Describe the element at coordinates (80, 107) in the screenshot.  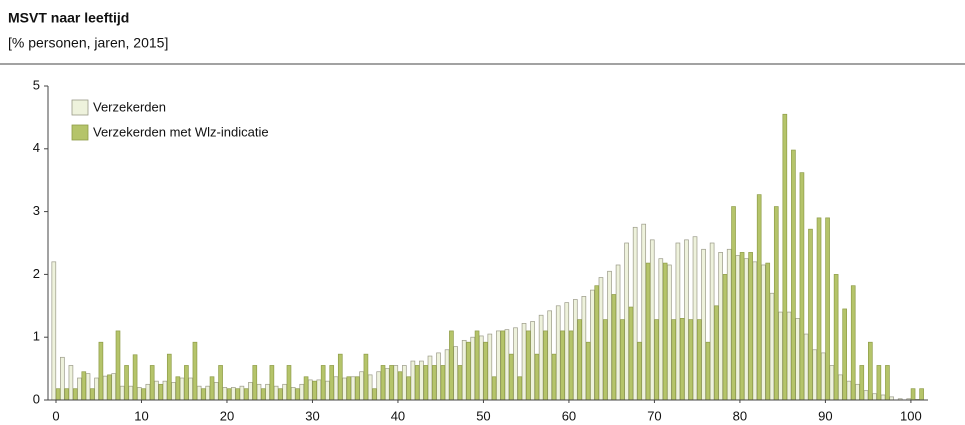
I see `legend-swatch` at that location.